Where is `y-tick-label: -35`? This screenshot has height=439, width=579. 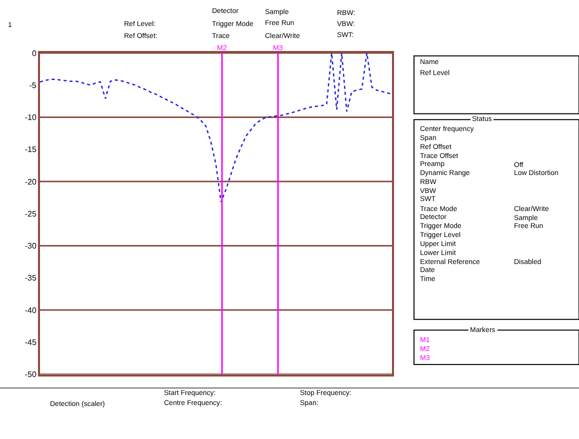 y-tick-label: -35 is located at coordinates (30, 278).